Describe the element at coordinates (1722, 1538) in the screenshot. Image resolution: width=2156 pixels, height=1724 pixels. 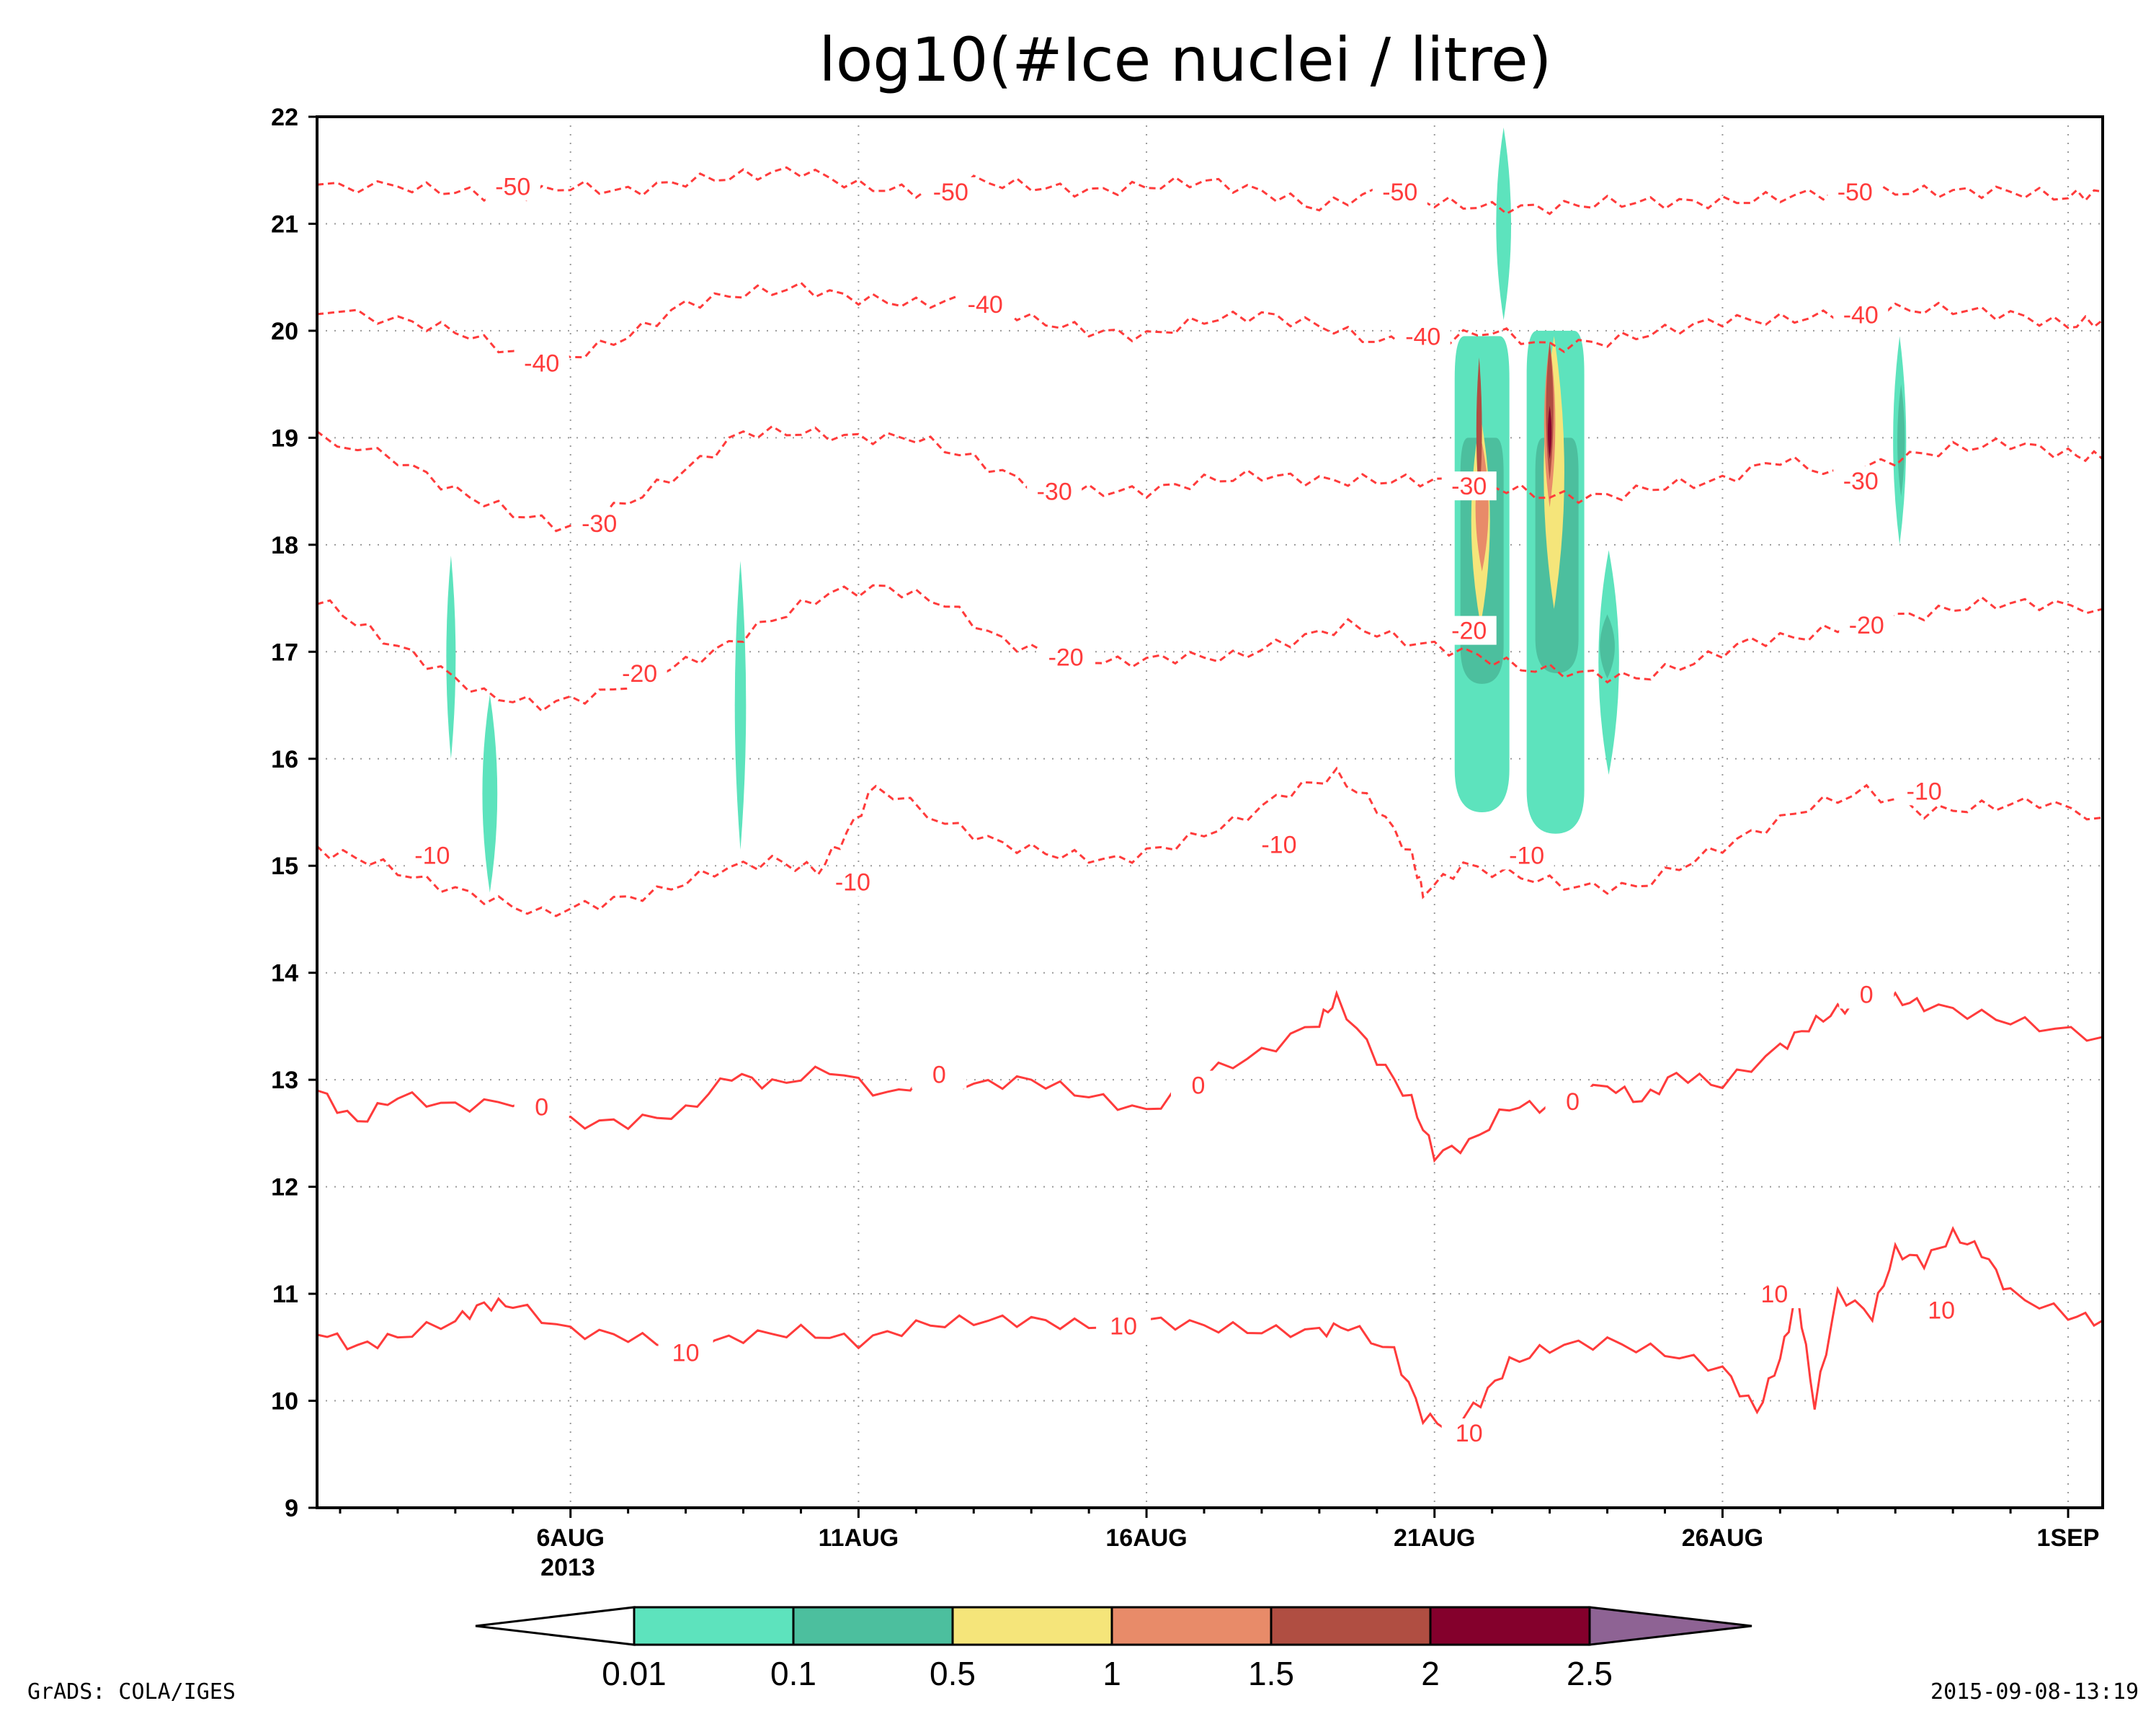
I see `x-tick-label: 26AUG` at that location.